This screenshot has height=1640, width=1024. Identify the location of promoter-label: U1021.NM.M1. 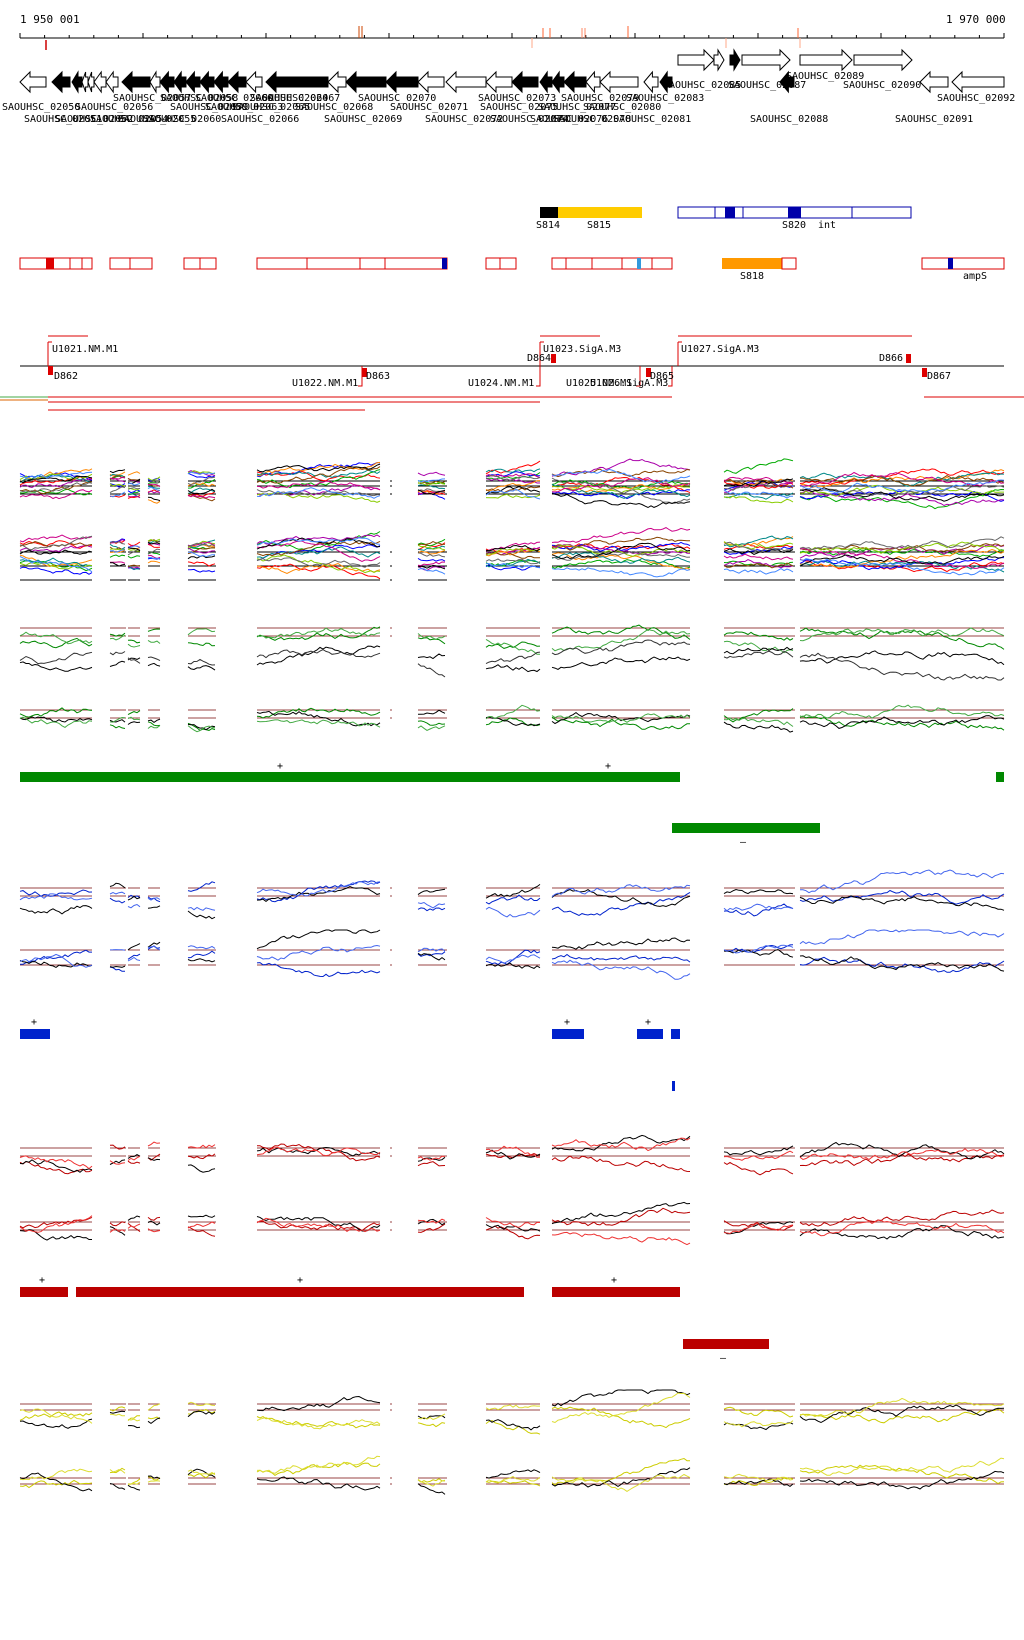
(85, 349).